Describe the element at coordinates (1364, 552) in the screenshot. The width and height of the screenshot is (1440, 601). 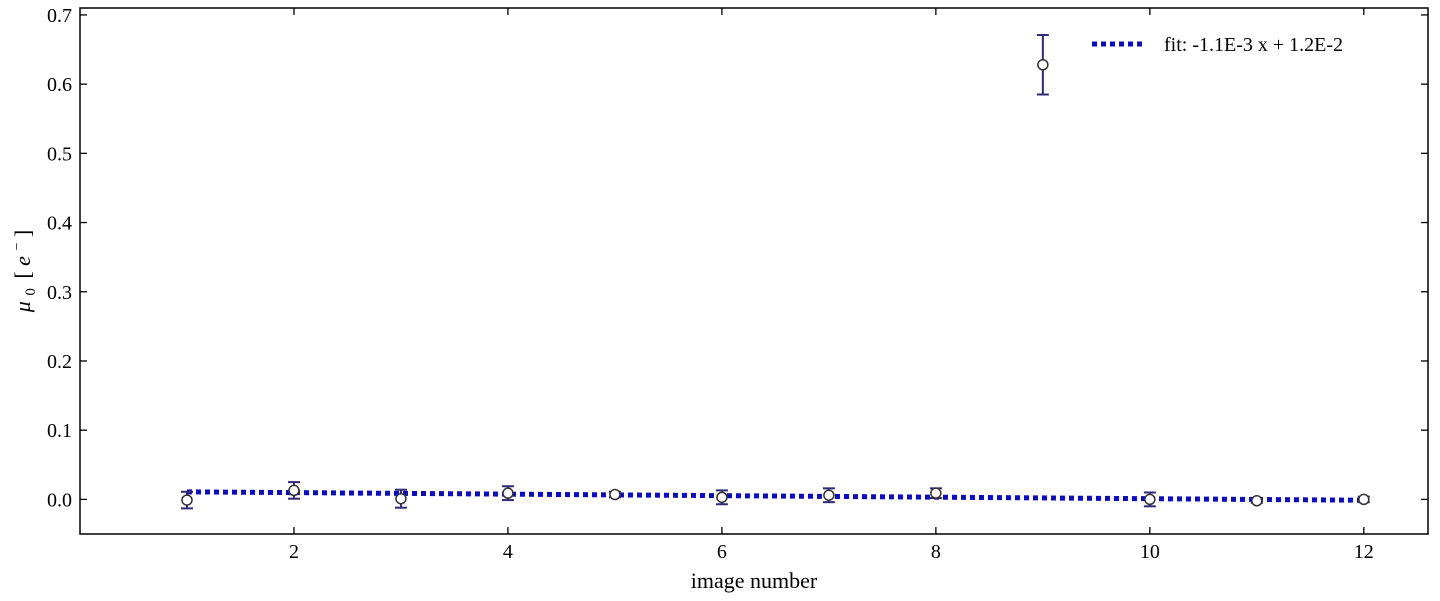
I see `x-tick-label: 12` at that location.